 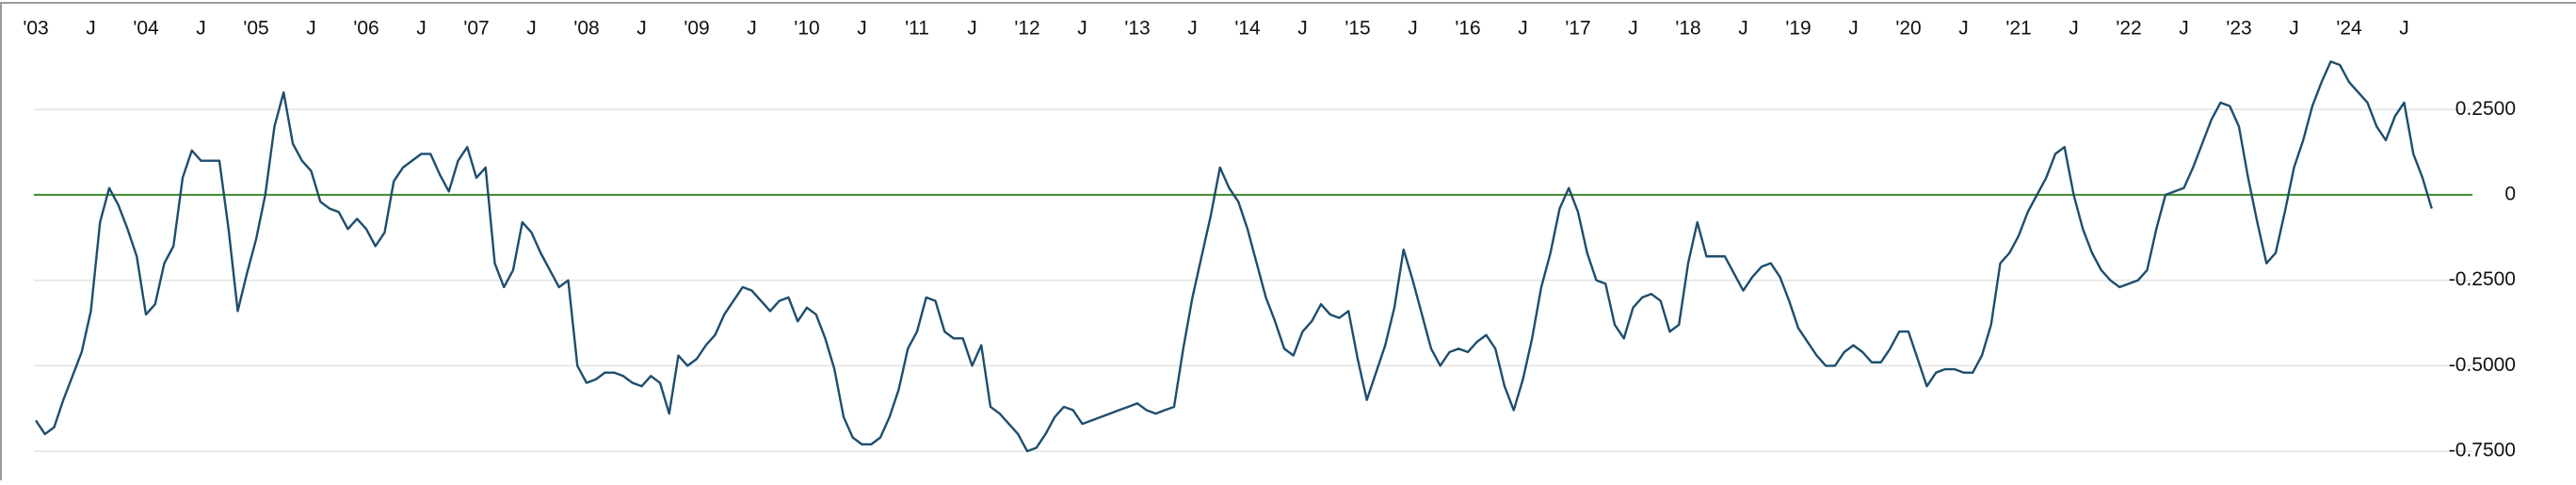 I want to click on x-tick-label: '05, so click(x=255, y=29).